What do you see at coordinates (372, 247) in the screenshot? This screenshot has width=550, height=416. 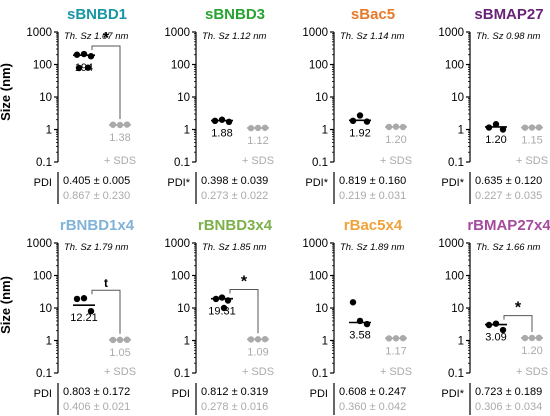 I see `panel-subtitle: Th. Sz 1.89 nm` at bounding box center [372, 247].